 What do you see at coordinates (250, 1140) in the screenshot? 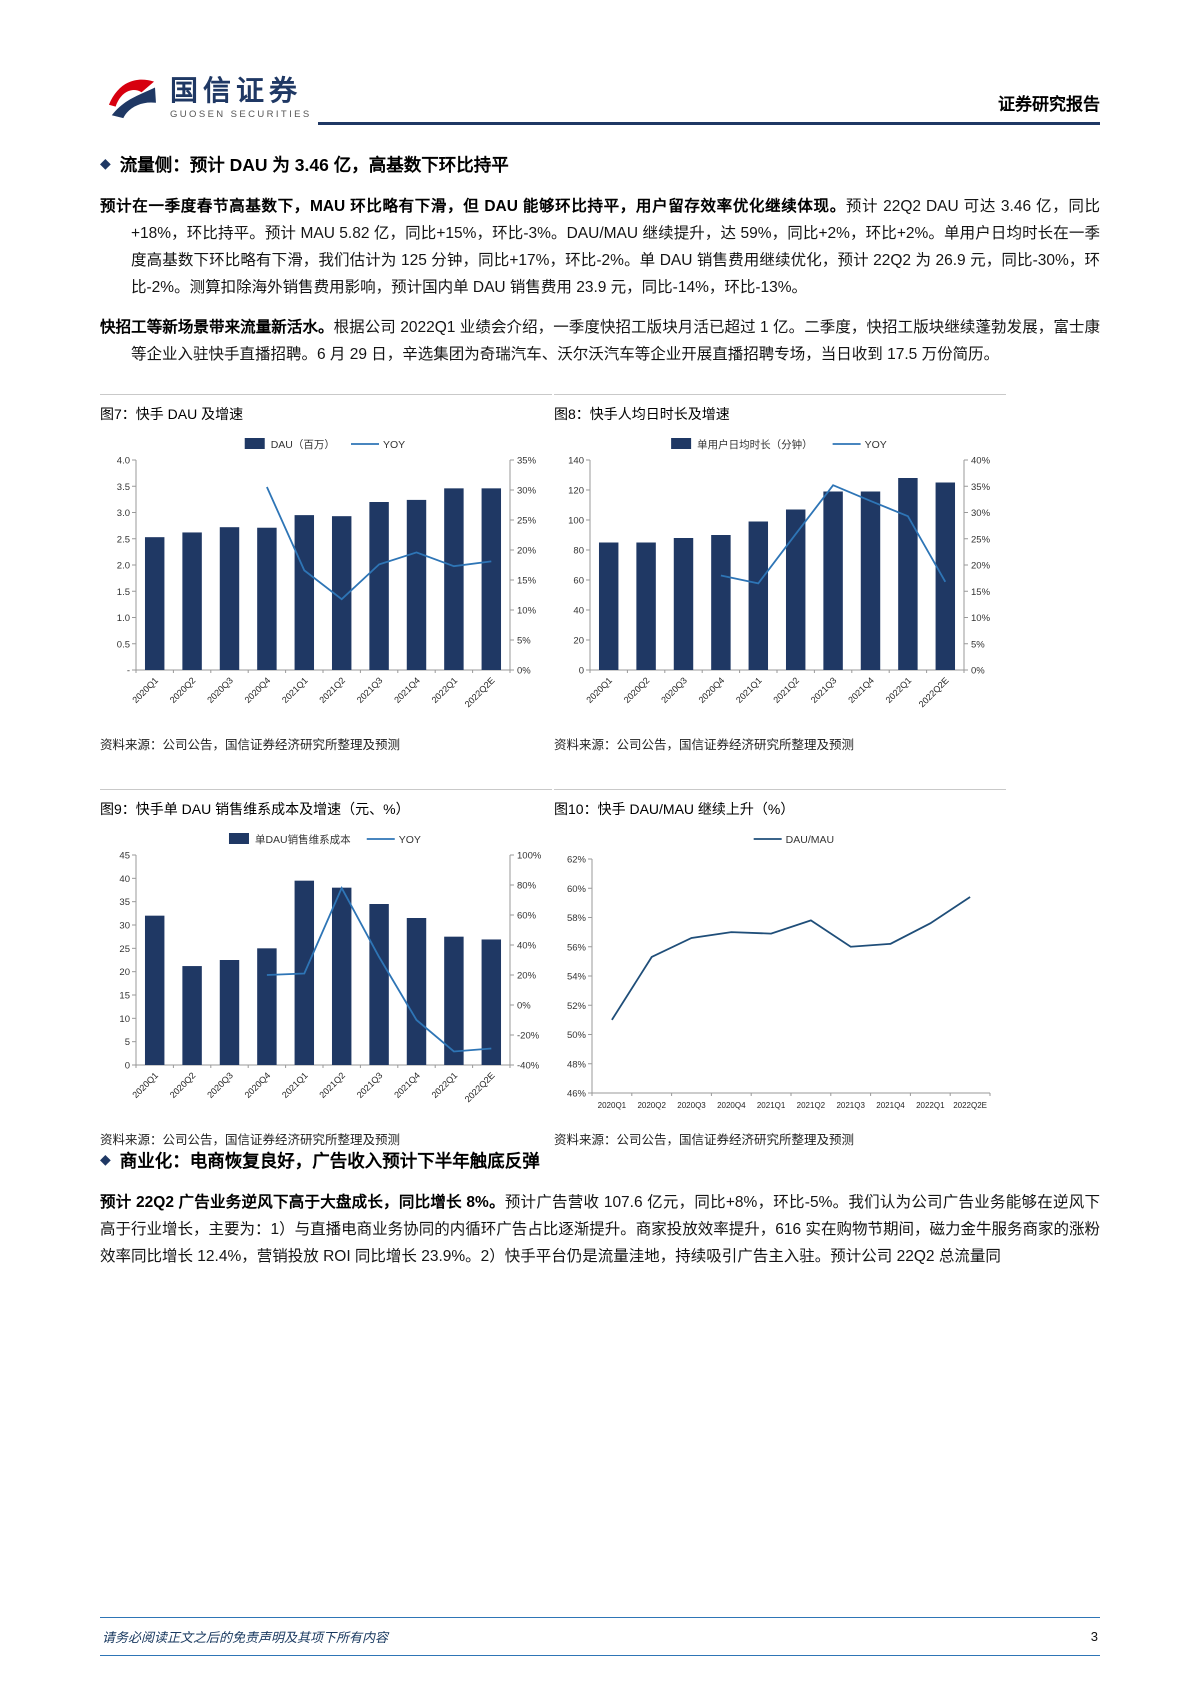
I see `figure-9-source: 资料来源：公司公告，国信证券经济研究所整理及预测` at bounding box center [250, 1140].